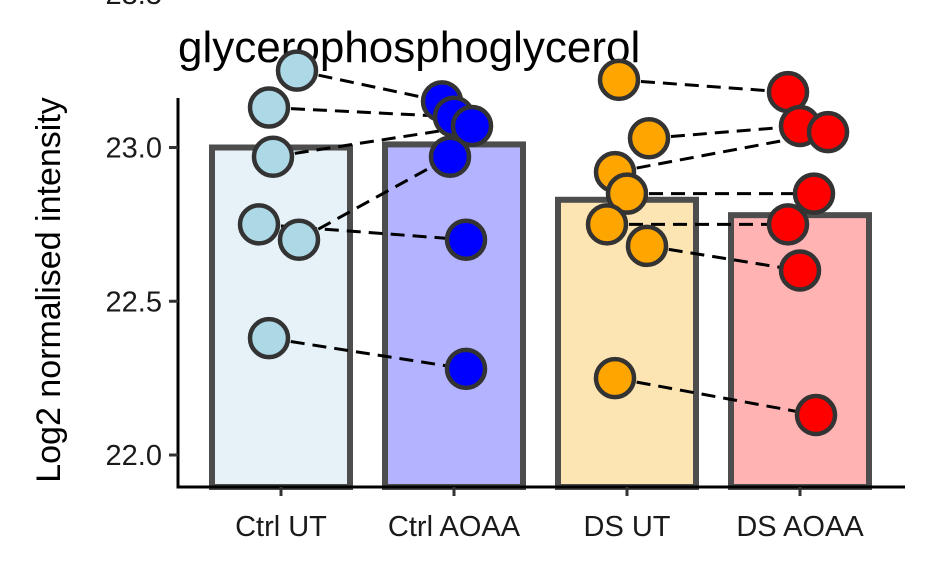  Describe the element at coordinates (134, 5) in the screenshot. I see `y-tick-label: 23.5` at that location.